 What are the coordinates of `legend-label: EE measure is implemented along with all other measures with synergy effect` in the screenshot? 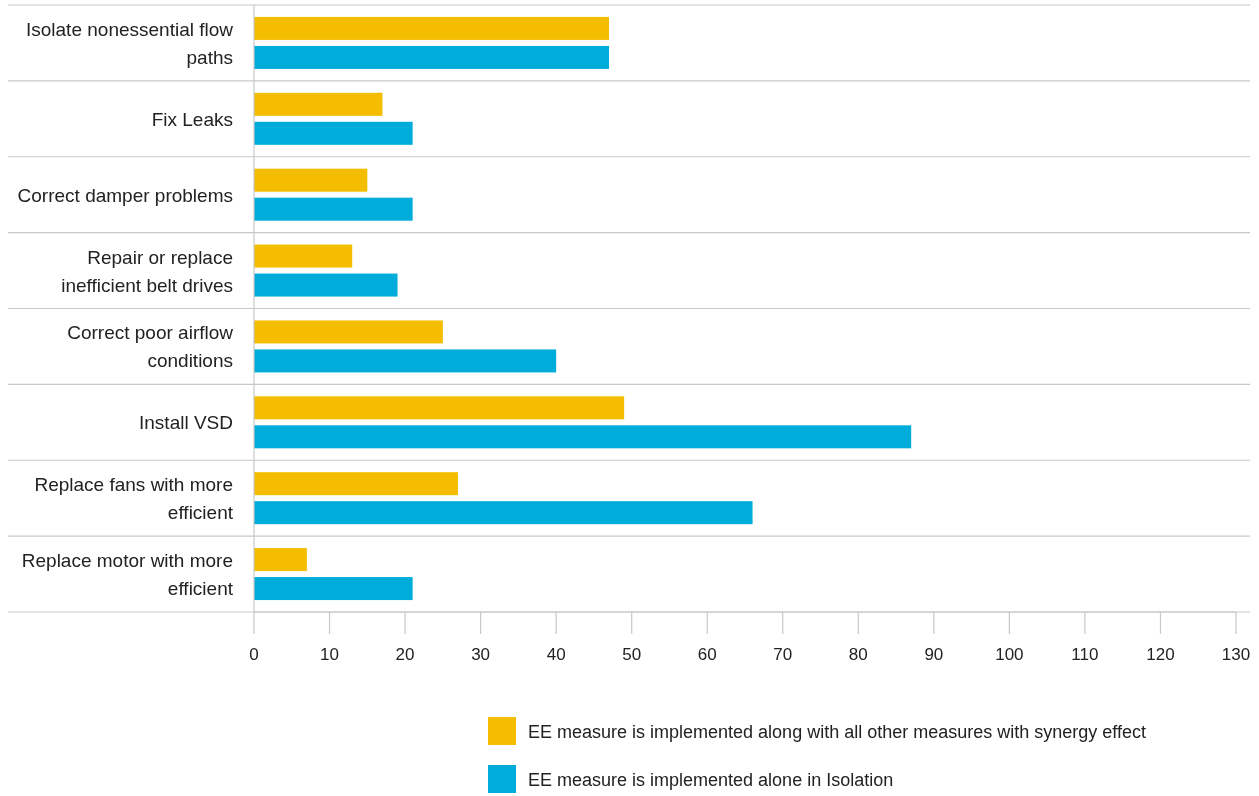 It's located at (837, 732).